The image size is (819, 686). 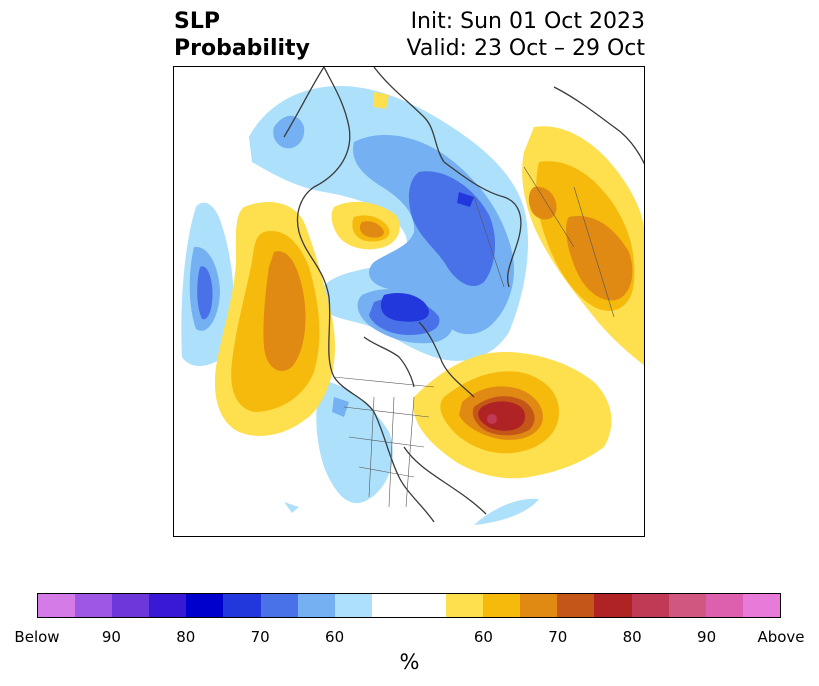 What do you see at coordinates (354, 443) in the screenshot?
I see `blue-central-us` at bounding box center [354, 443].